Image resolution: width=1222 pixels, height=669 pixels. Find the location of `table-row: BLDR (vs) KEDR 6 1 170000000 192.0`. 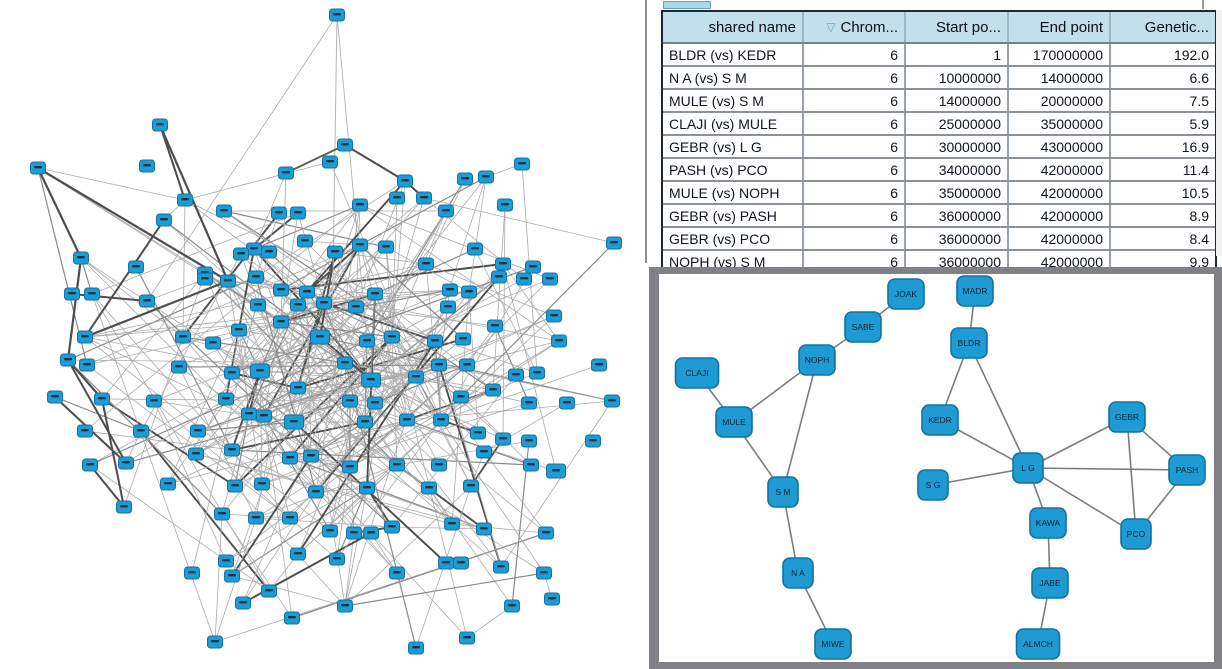

table-row: BLDR (vs) KEDR 6 1 170000000 192.0 is located at coordinates (939, 54).